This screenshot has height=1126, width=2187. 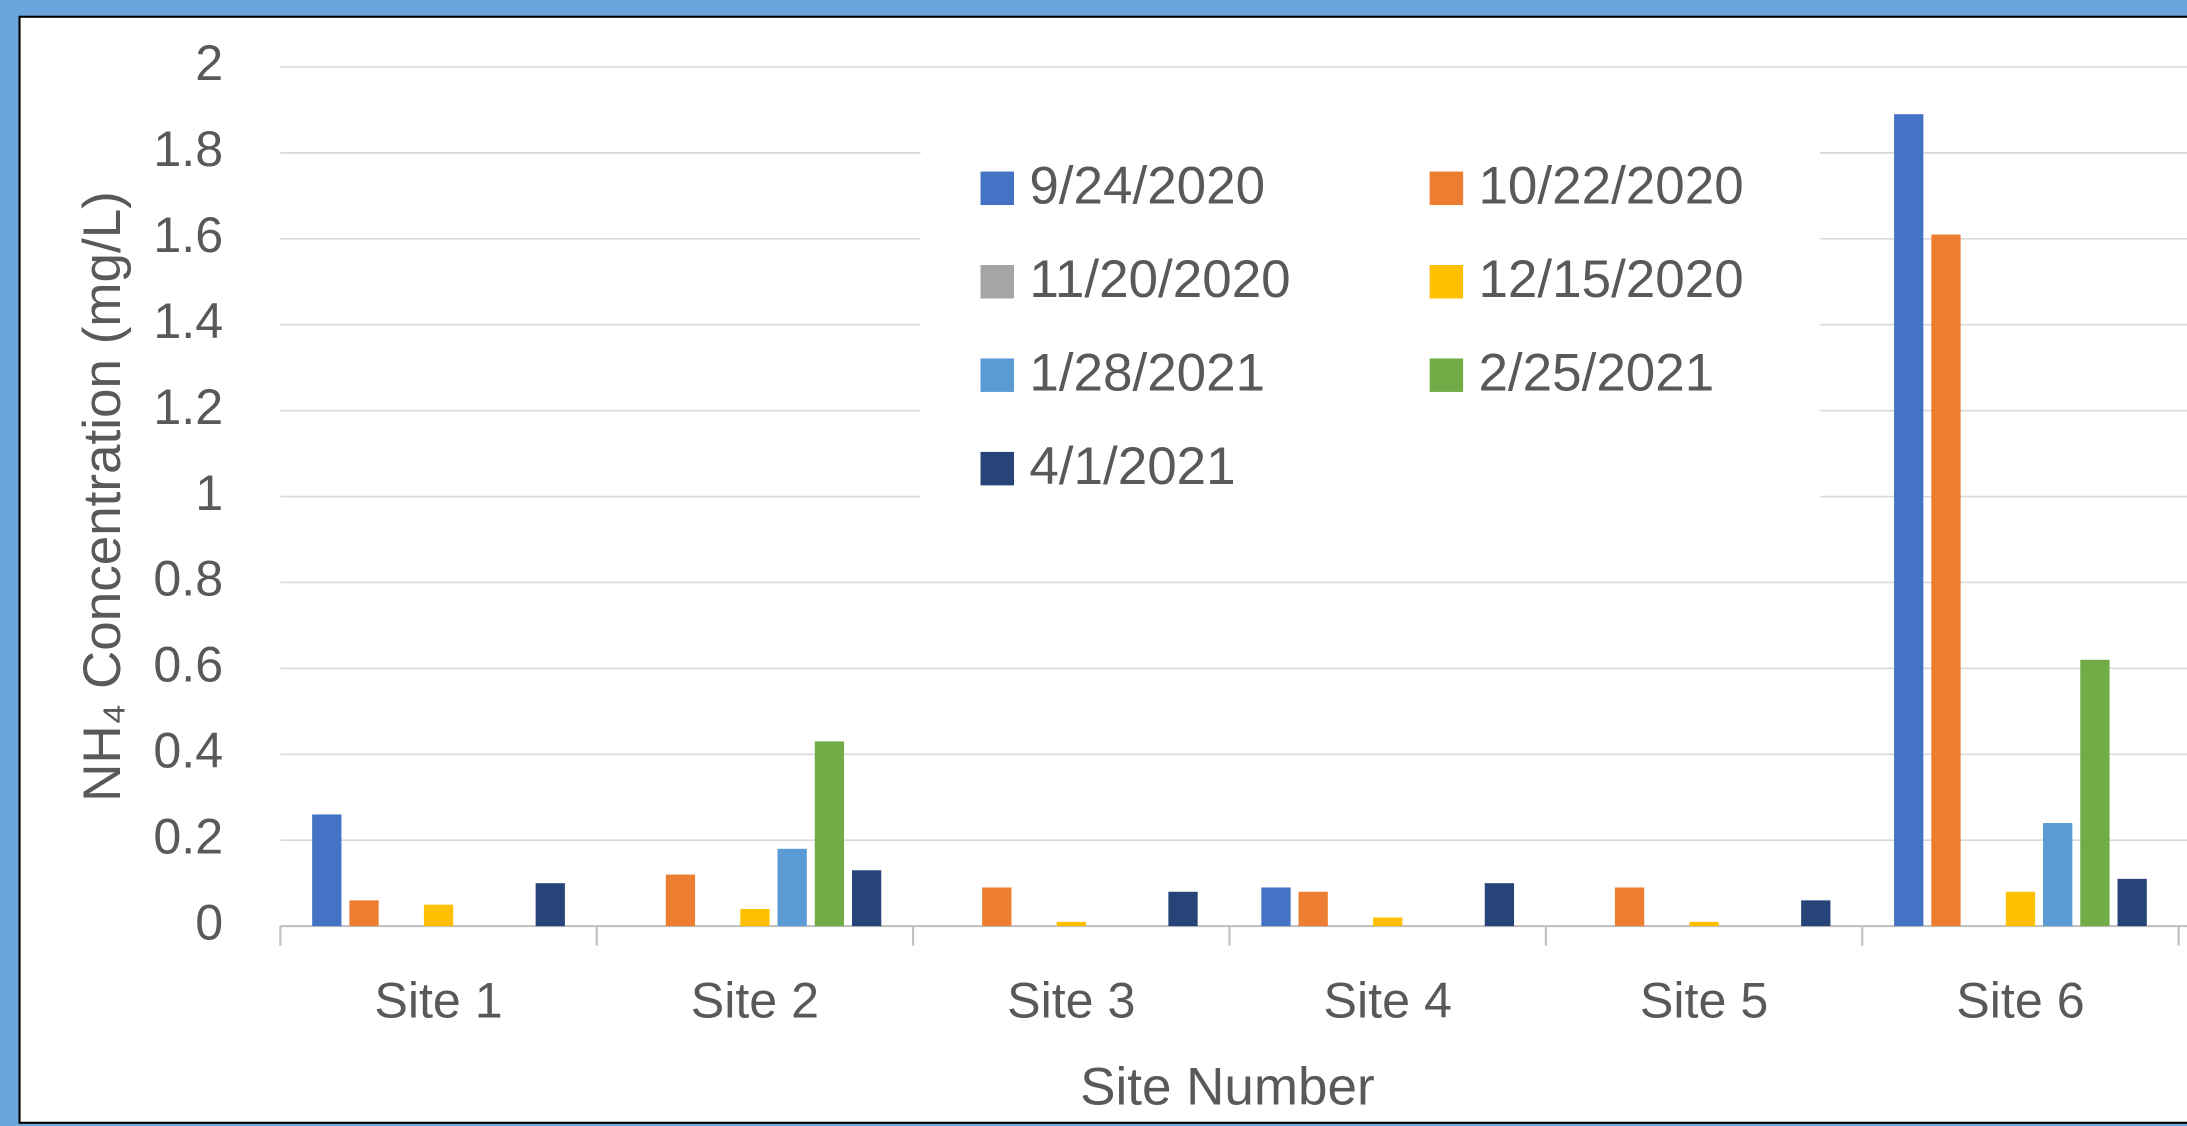 I want to click on y-tick-label: 0.6, so click(x=188, y=665).